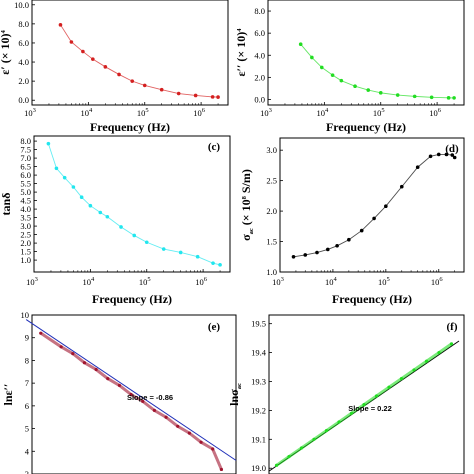 Image resolution: width=474 pixels, height=474 pixels. I want to click on y-tick-label: 19.5, so click(258, 324).